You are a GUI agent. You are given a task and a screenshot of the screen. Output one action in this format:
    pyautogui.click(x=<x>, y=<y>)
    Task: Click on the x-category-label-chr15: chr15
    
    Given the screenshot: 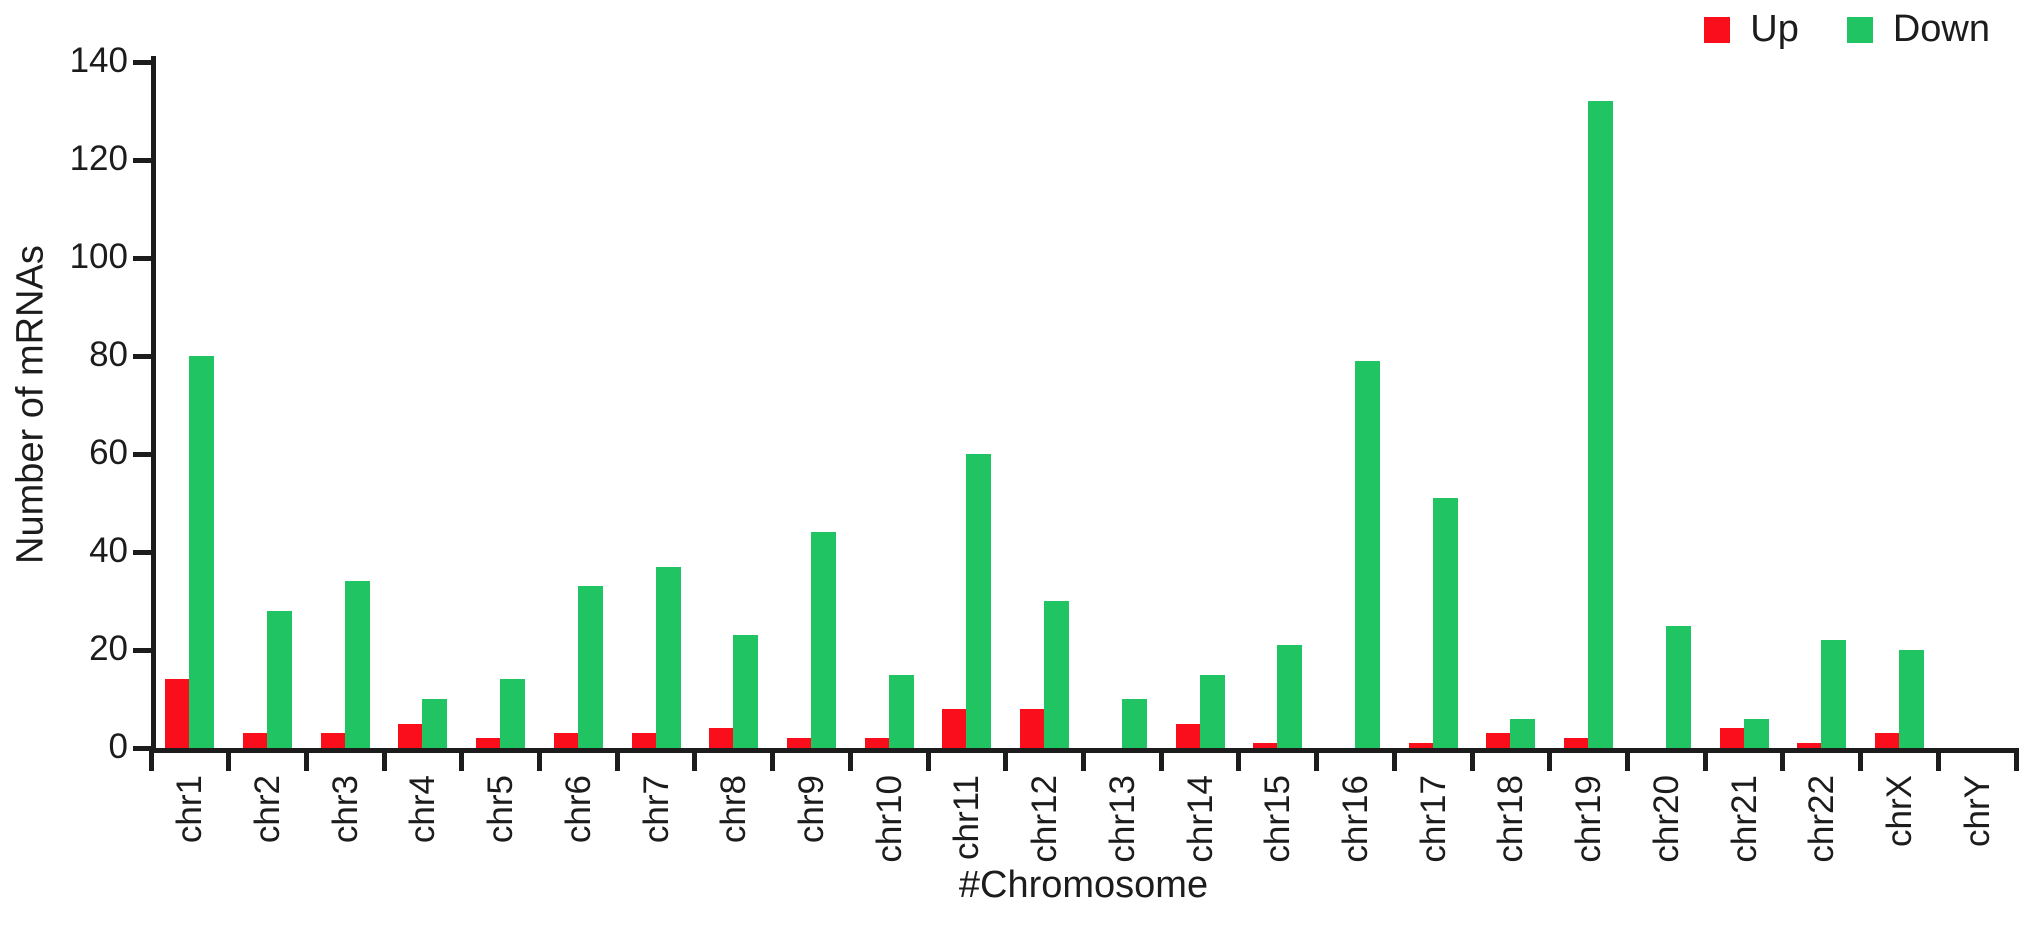 What is the action you would take?
    pyautogui.click(x=1278, y=819)
    